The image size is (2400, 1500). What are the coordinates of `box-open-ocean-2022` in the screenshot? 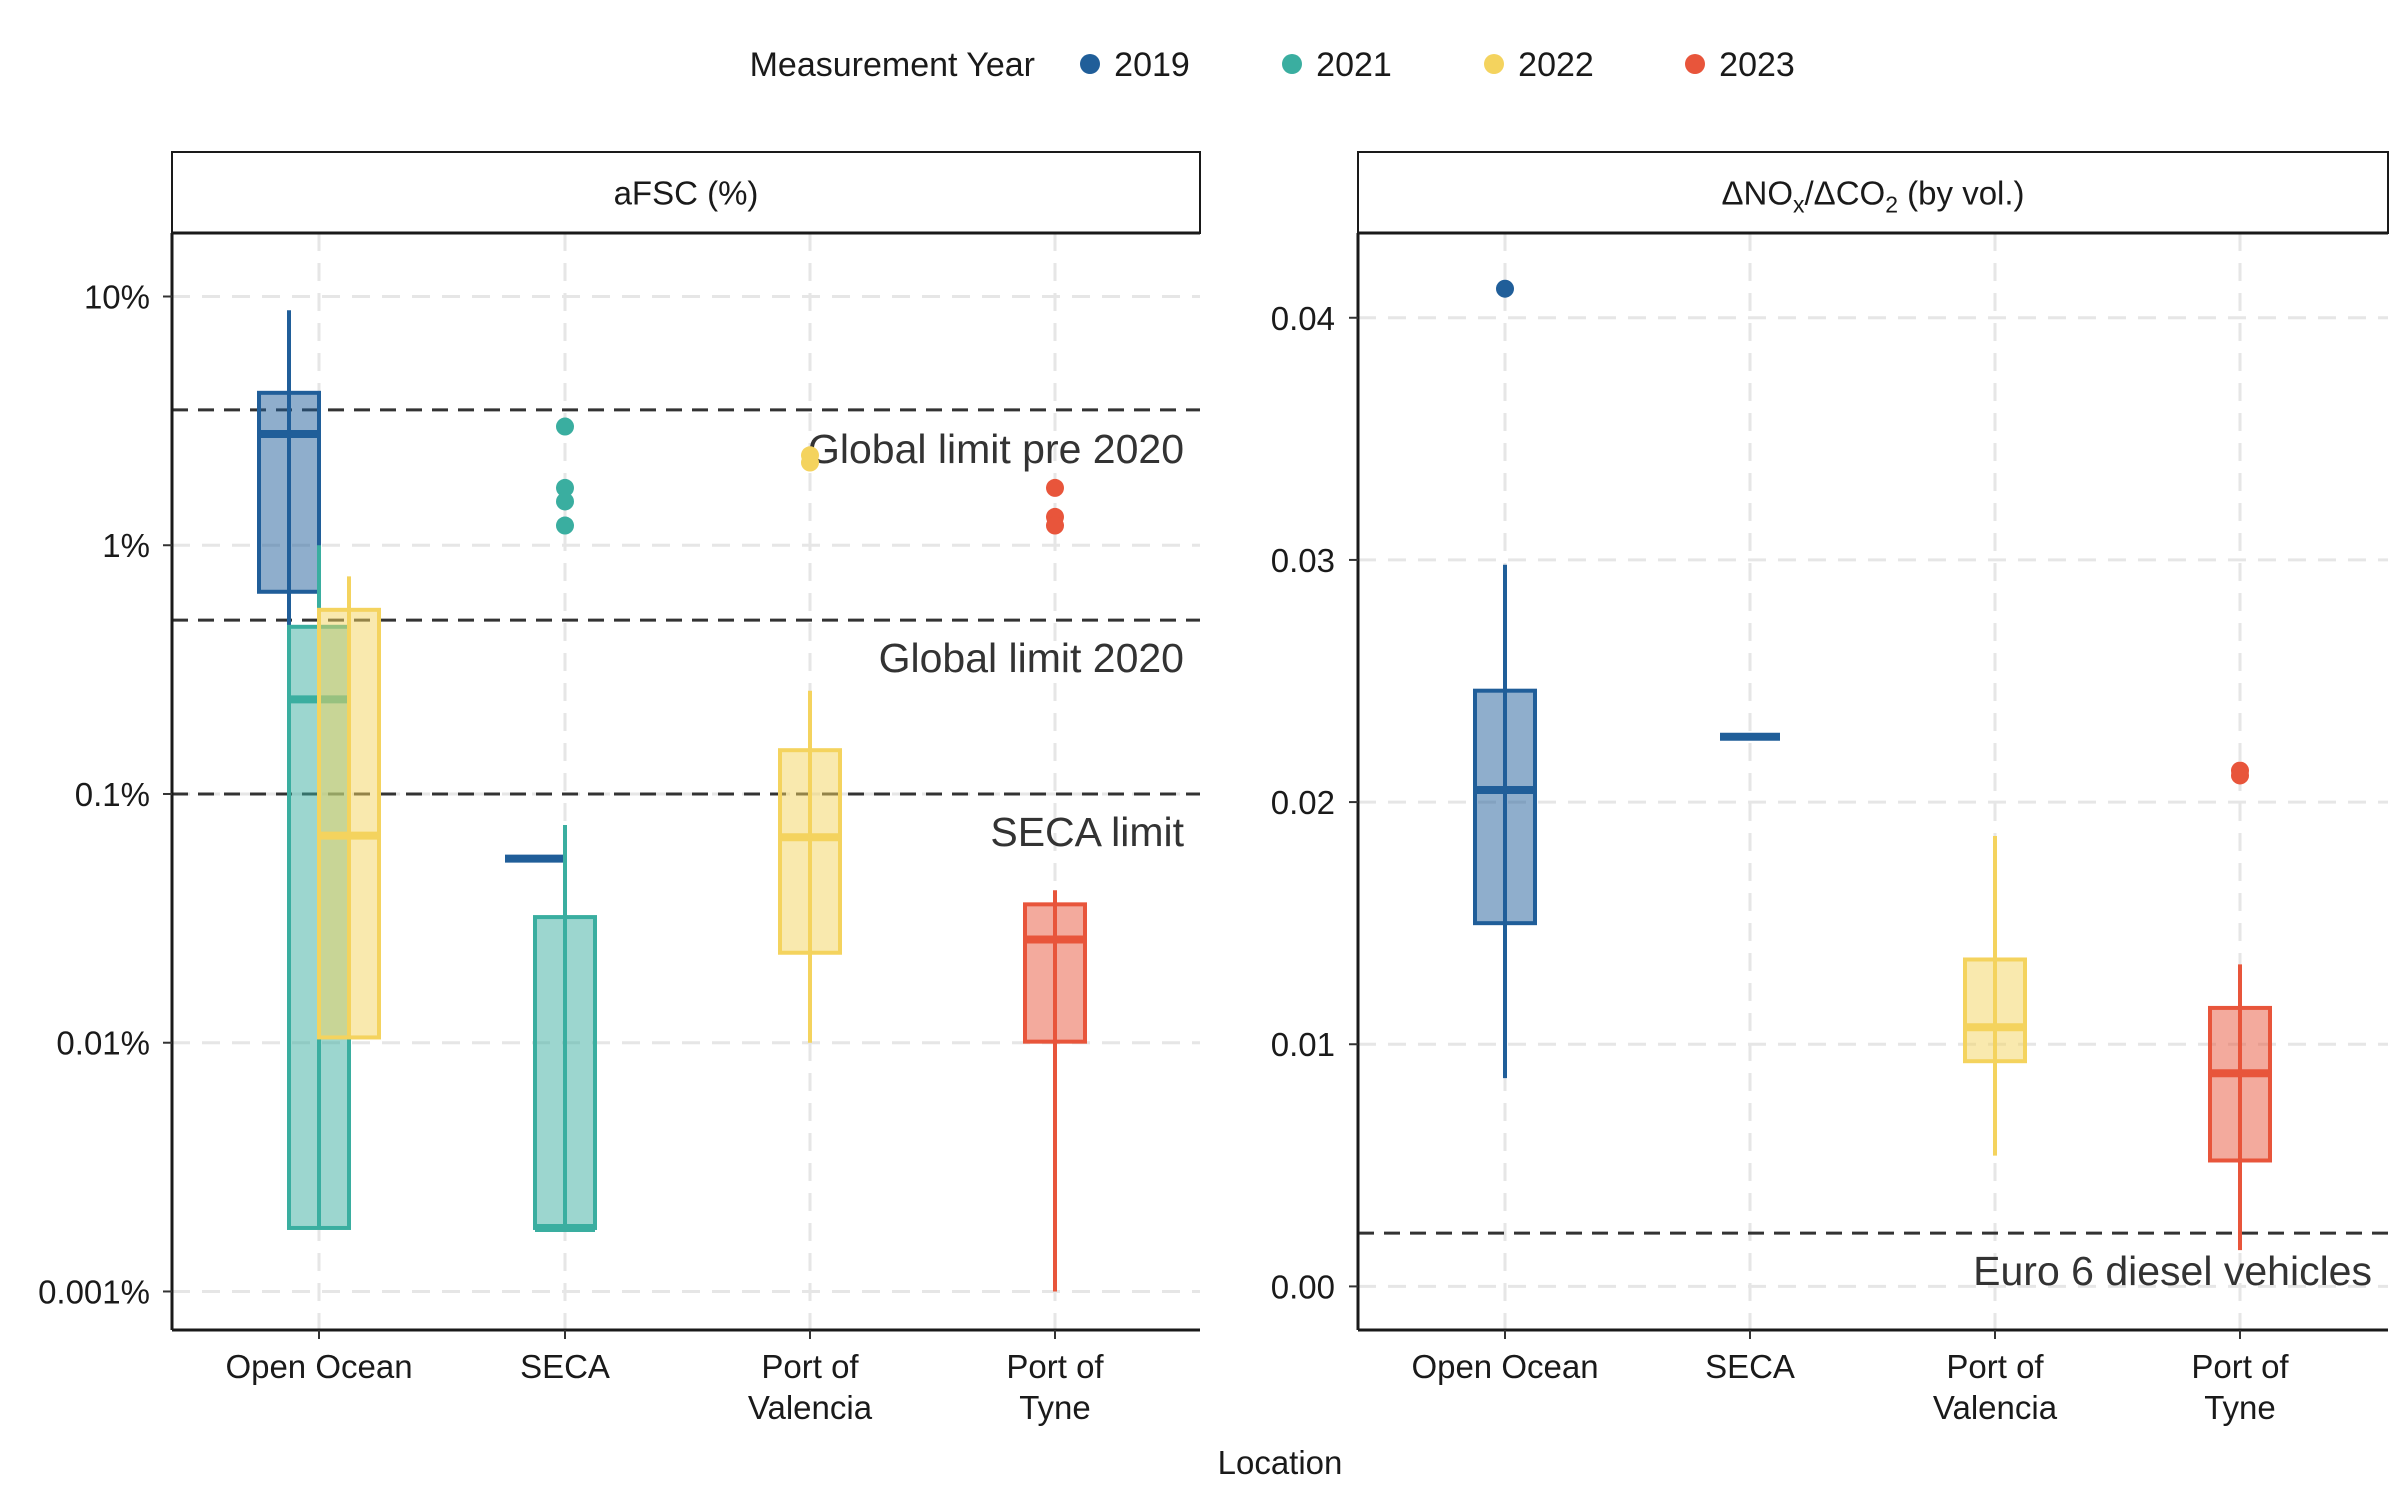 It's located at (349, 808).